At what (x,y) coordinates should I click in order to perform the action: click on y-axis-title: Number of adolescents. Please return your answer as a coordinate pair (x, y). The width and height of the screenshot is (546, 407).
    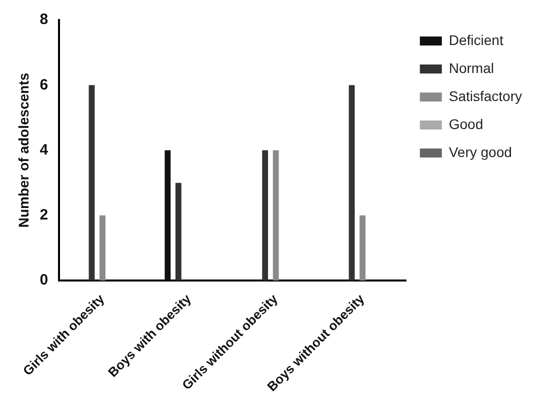
    Looking at the image, I should click on (23, 150).